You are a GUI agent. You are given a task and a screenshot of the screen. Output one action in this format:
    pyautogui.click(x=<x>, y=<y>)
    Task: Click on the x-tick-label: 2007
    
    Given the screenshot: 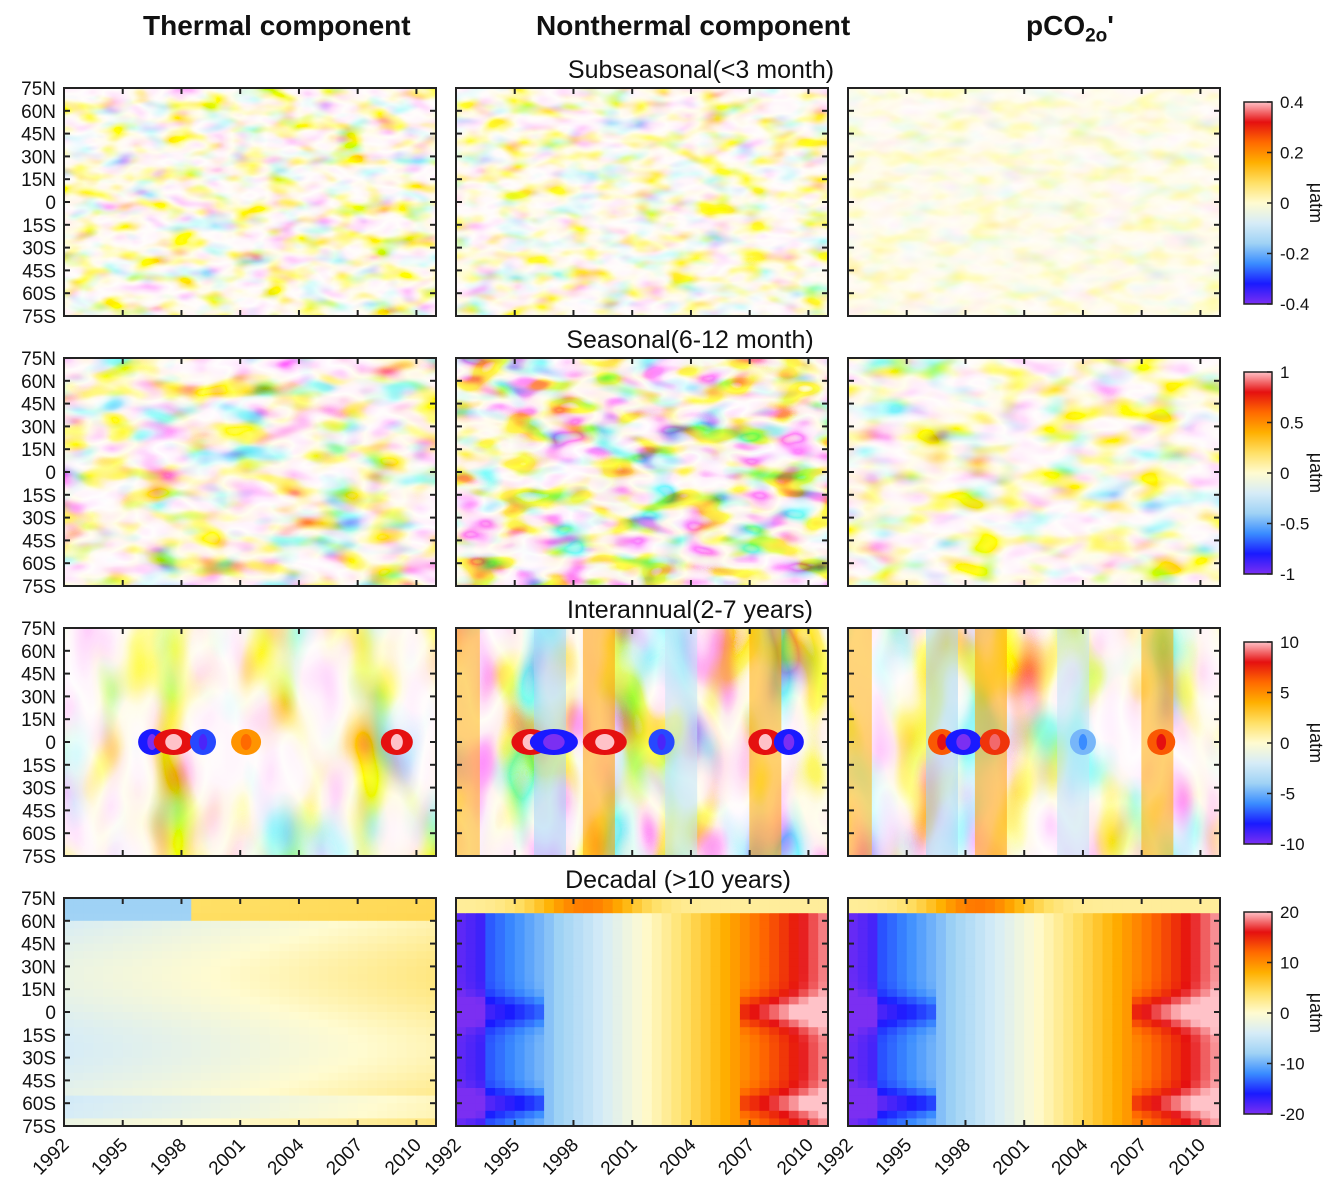 What is the action you would take?
    pyautogui.click(x=344, y=1157)
    